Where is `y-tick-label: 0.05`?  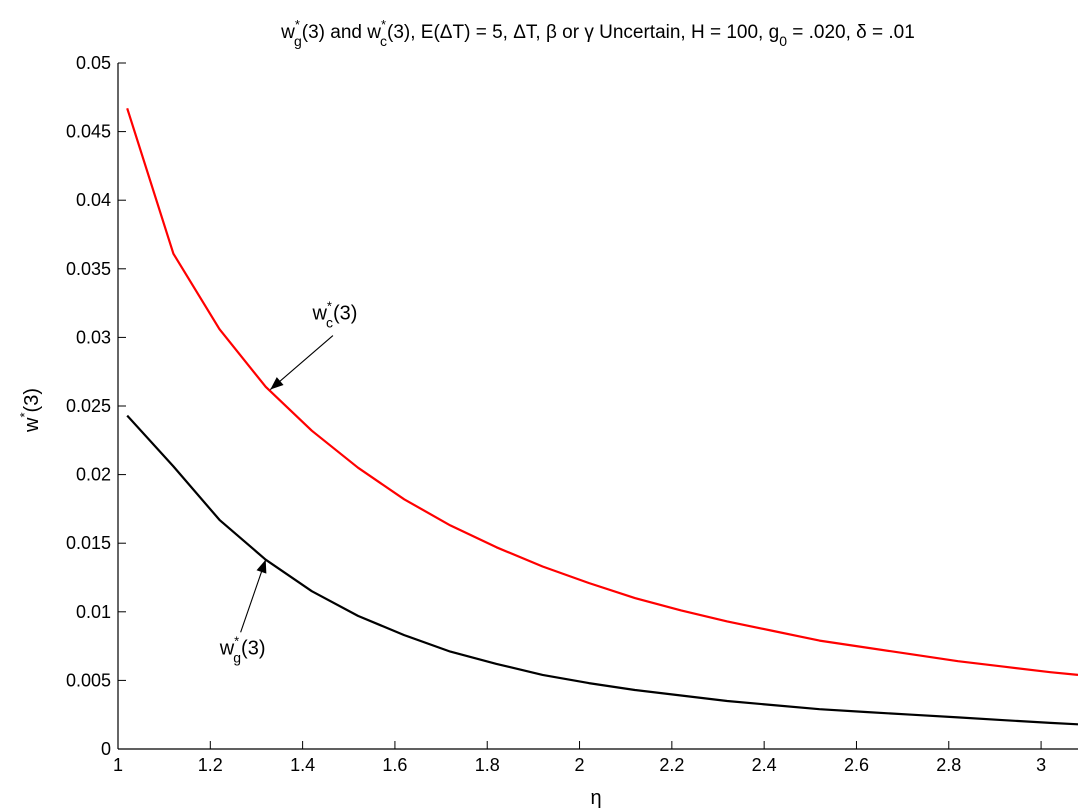
y-tick-label: 0.05 is located at coordinates (93, 63).